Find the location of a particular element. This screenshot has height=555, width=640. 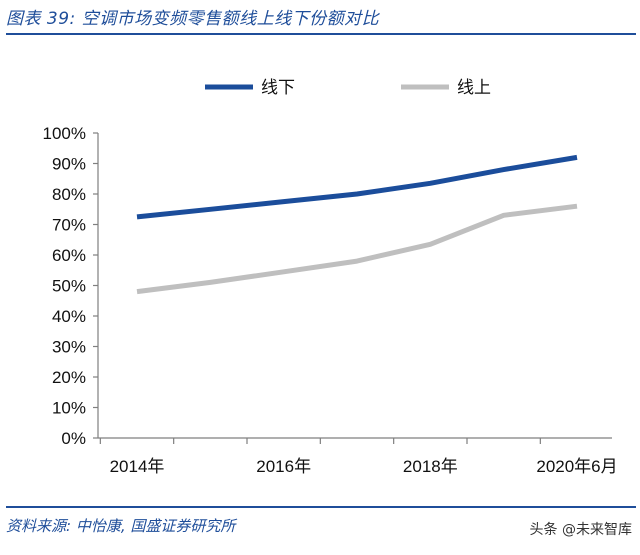

y-tick-label: 50% is located at coordinates (69, 286).